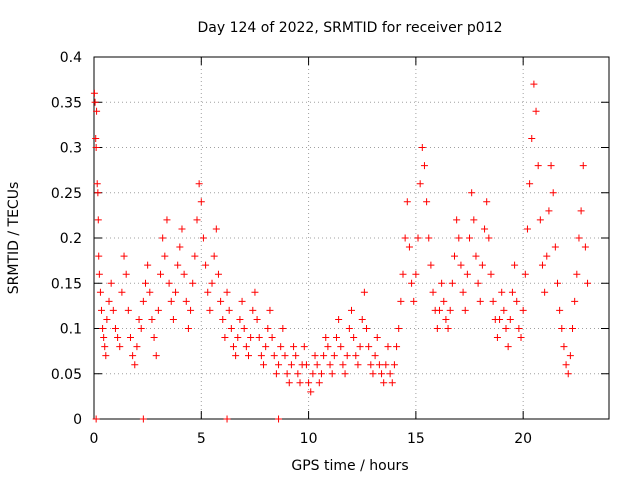 The height and width of the screenshot is (480, 640). What do you see at coordinates (71, 239) in the screenshot?
I see `y-tick-label: 0.2` at bounding box center [71, 239].